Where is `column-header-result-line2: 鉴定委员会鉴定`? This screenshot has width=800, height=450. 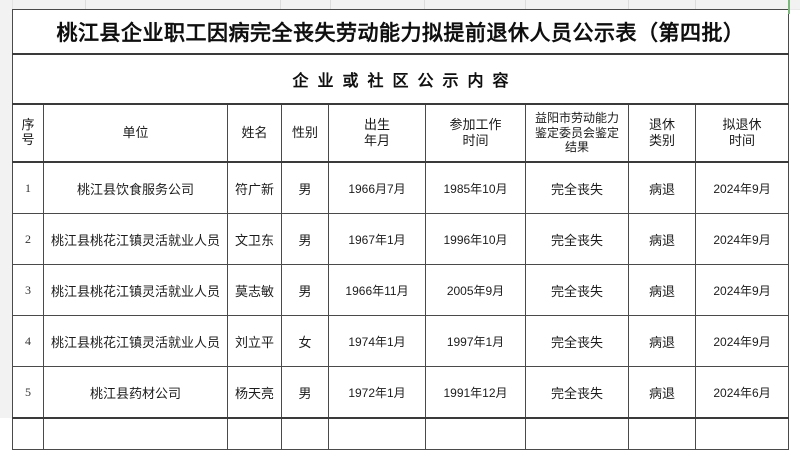 column-header-result-line2: 鉴定委员会鉴定 is located at coordinates (576, 132).